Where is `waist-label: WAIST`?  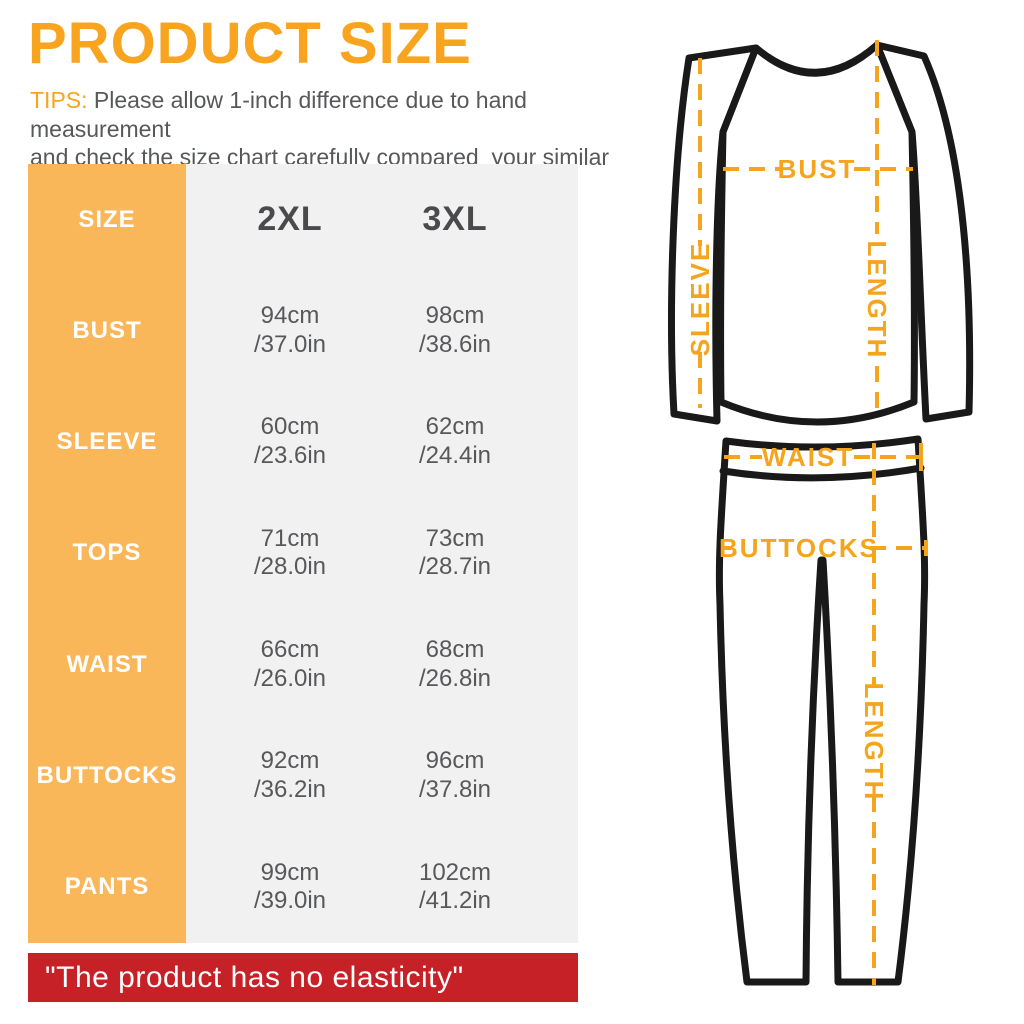 waist-label: WAIST is located at coordinates (808, 457).